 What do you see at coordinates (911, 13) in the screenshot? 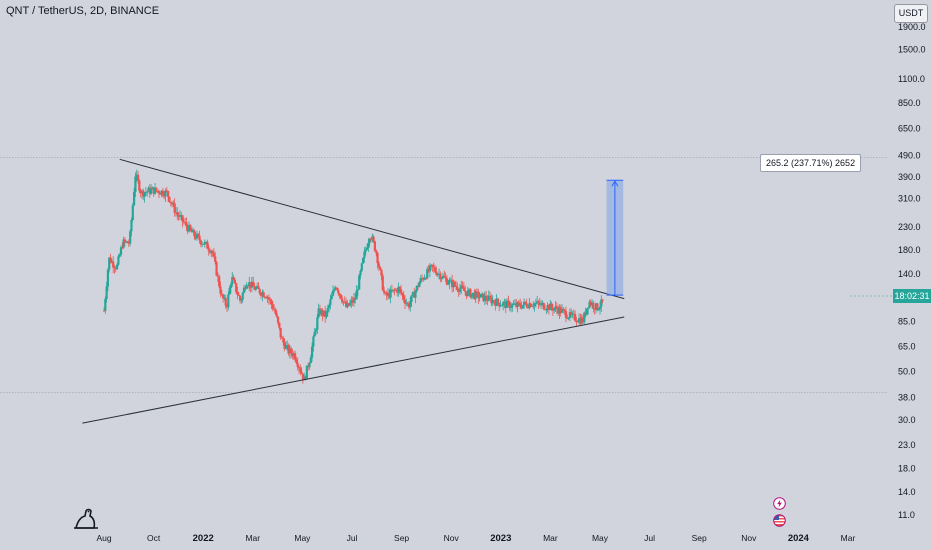
I see `currency-button: USDT` at bounding box center [911, 13].